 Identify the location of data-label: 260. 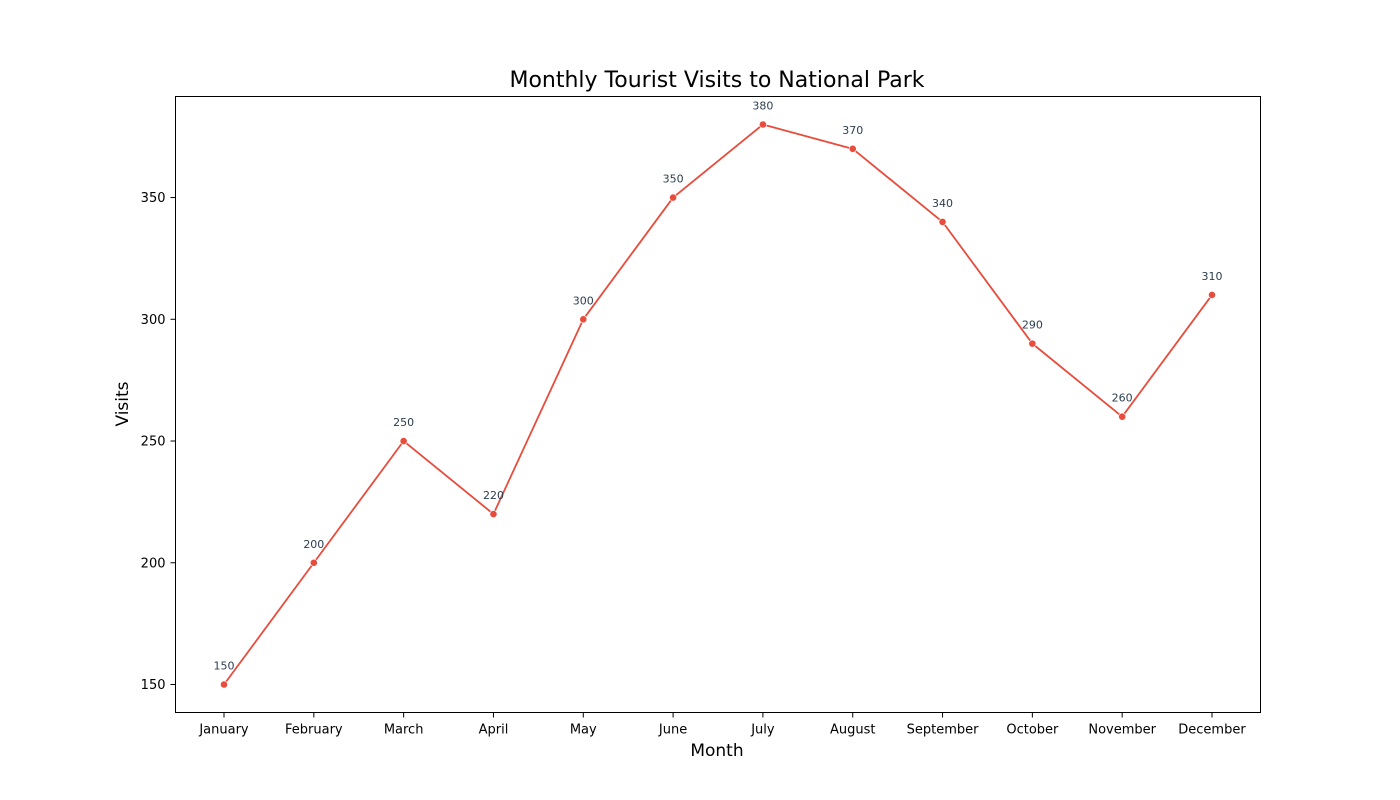
(1122, 398).